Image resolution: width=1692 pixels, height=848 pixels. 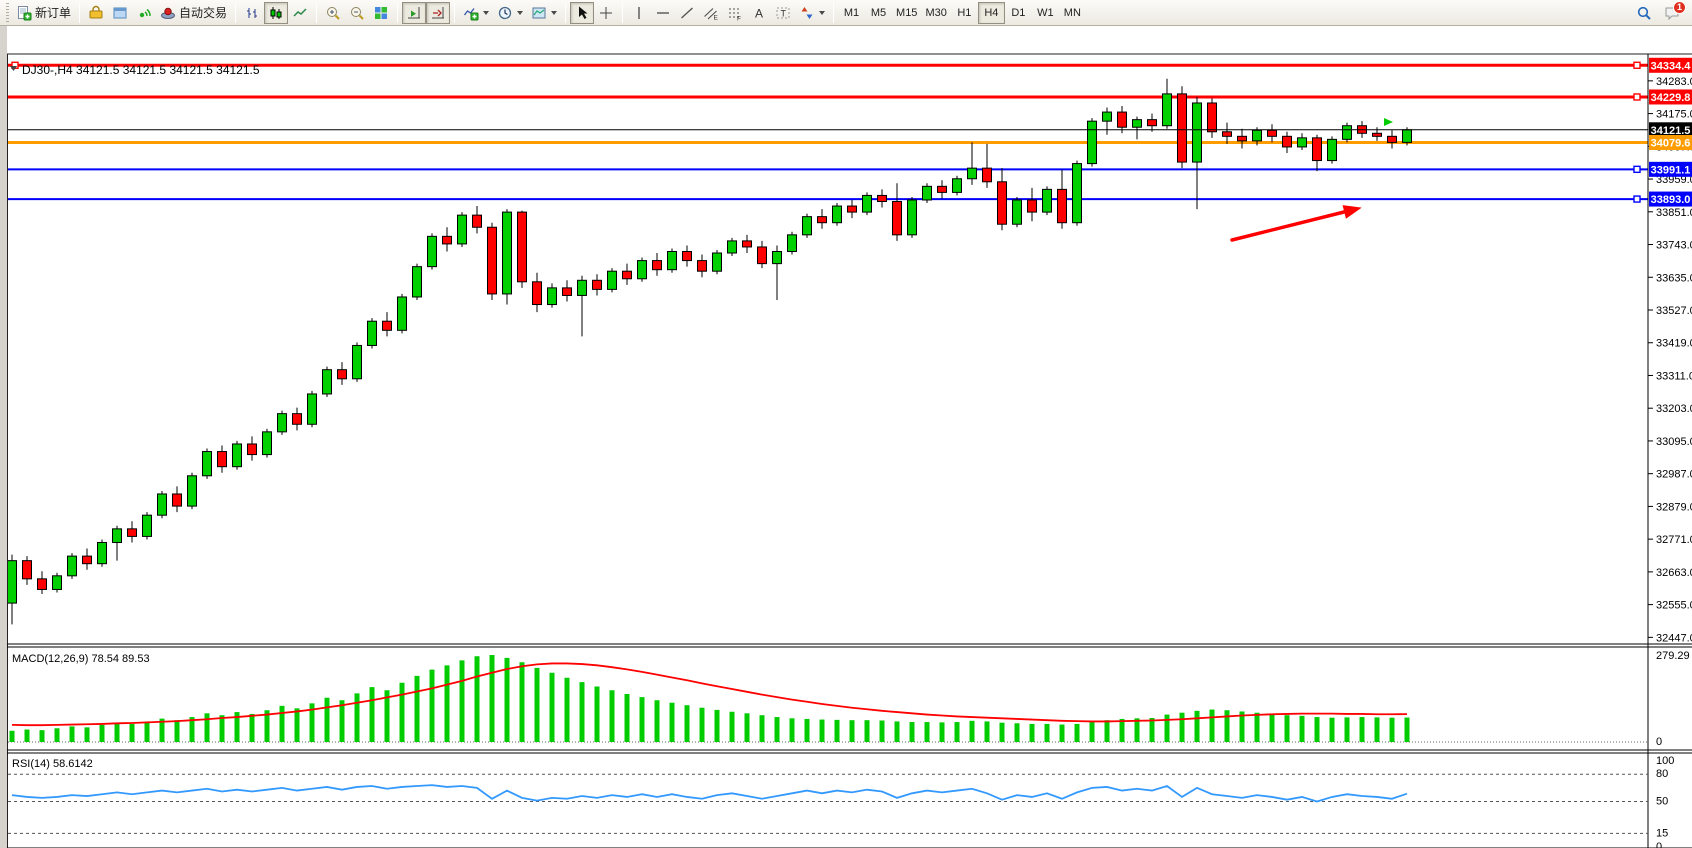 I want to click on signals-icon, so click(x=145, y=12).